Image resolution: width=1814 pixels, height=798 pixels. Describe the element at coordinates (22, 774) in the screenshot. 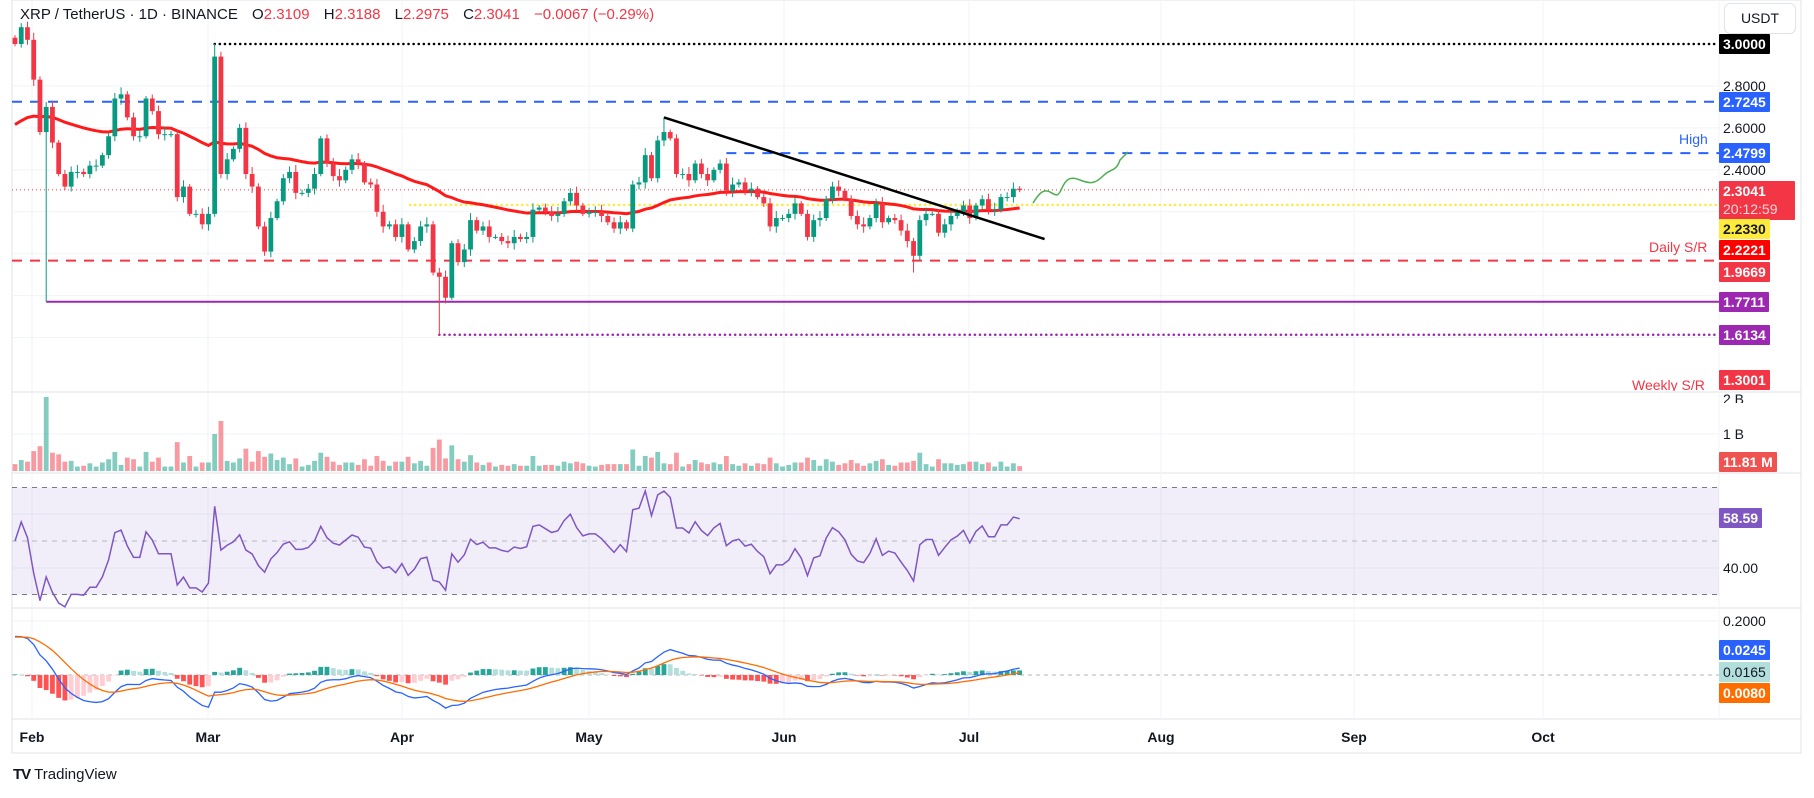

I see `tradingview-logo-icon: TV` at that location.